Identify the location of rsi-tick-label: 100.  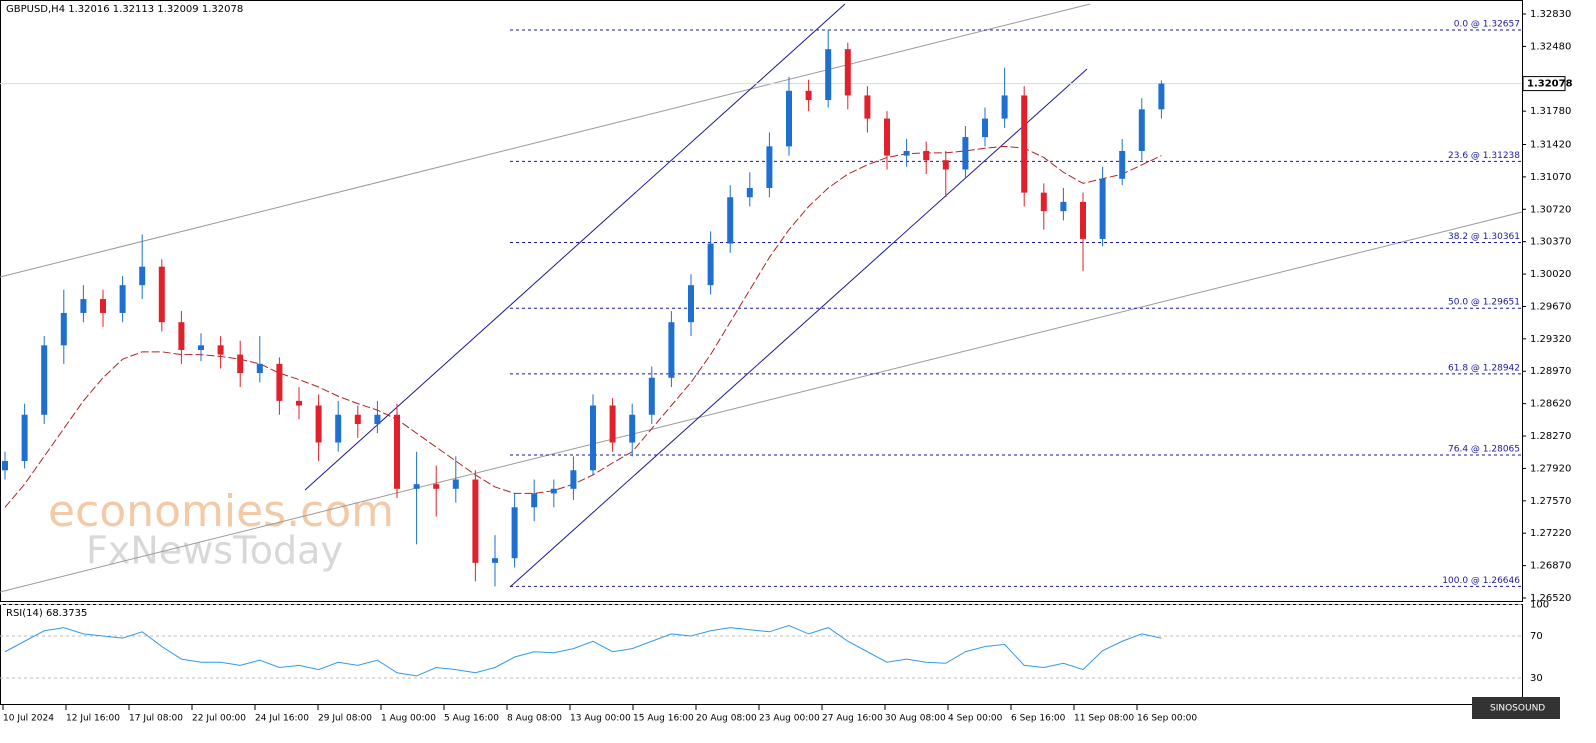
(1539, 605).